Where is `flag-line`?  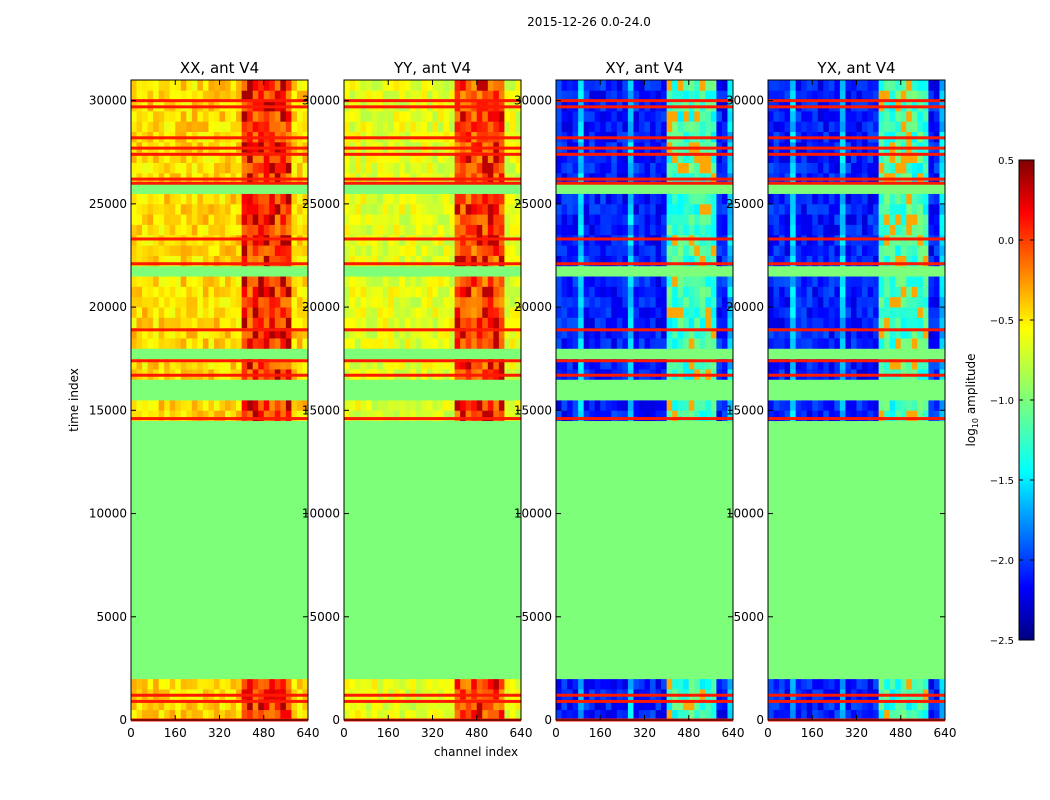
flag-line is located at coordinates (432, 183).